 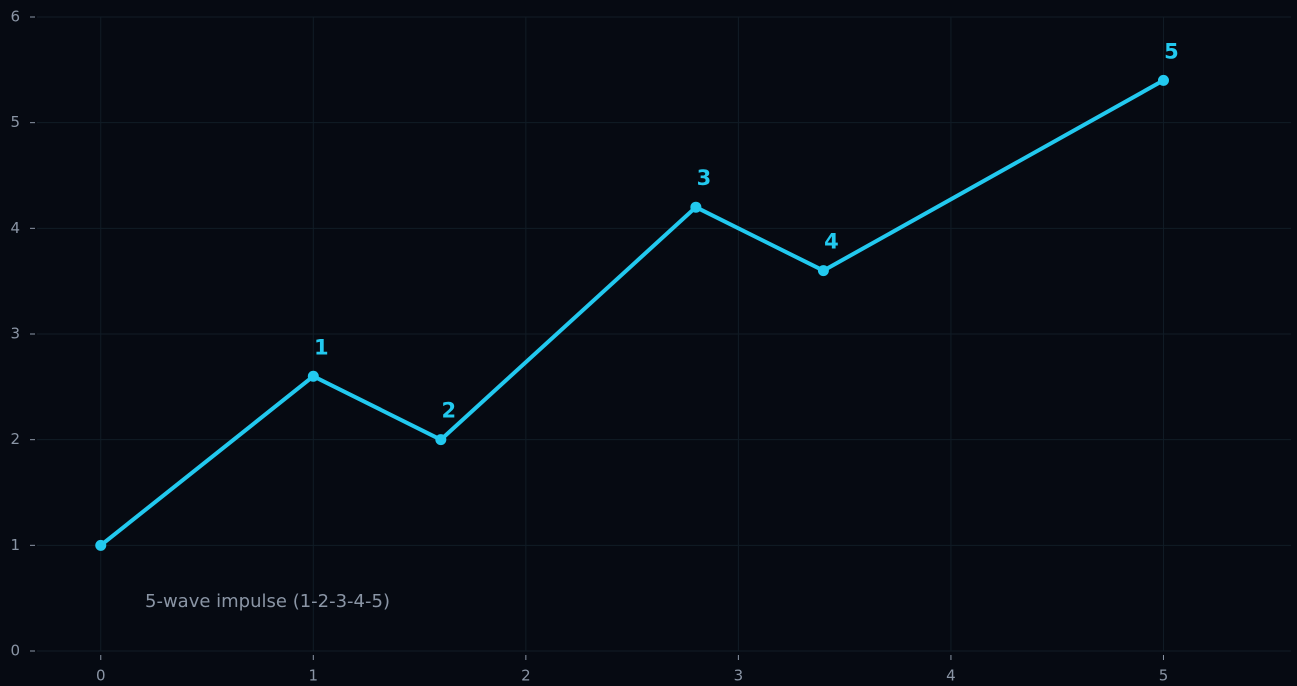 I want to click on x-tick-label: 3, so click(x=739, y=676).